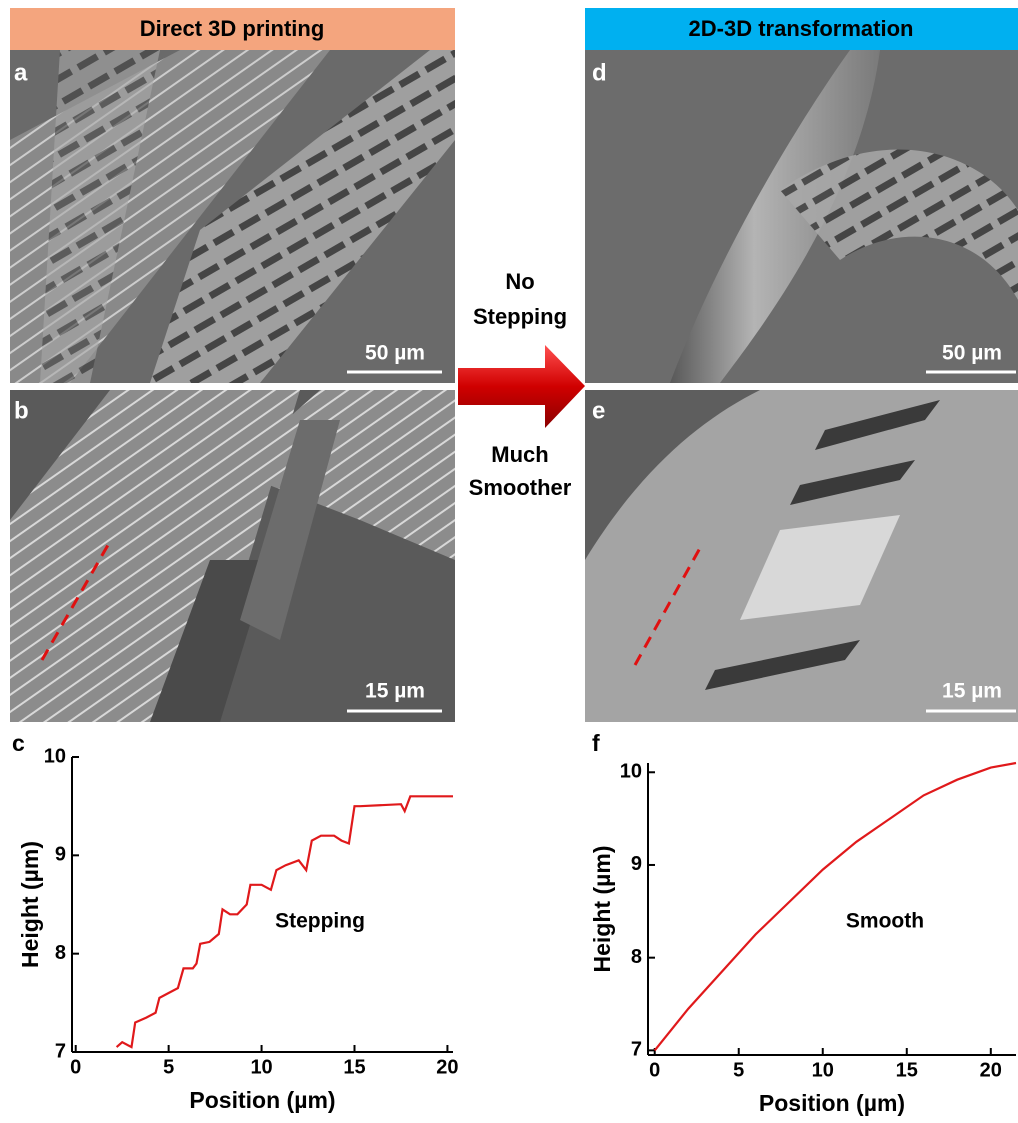  What do you see at coordinates (596, 743) in the screenshot?
I see `panel-label: f` at bounding box center [596, 743].